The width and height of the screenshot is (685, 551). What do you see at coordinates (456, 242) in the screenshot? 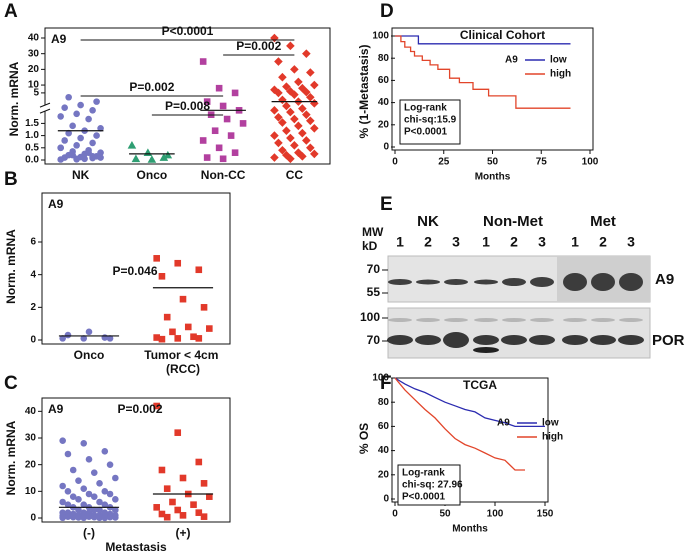
I see `lane-label: 3` at bounding box center [456, 242].